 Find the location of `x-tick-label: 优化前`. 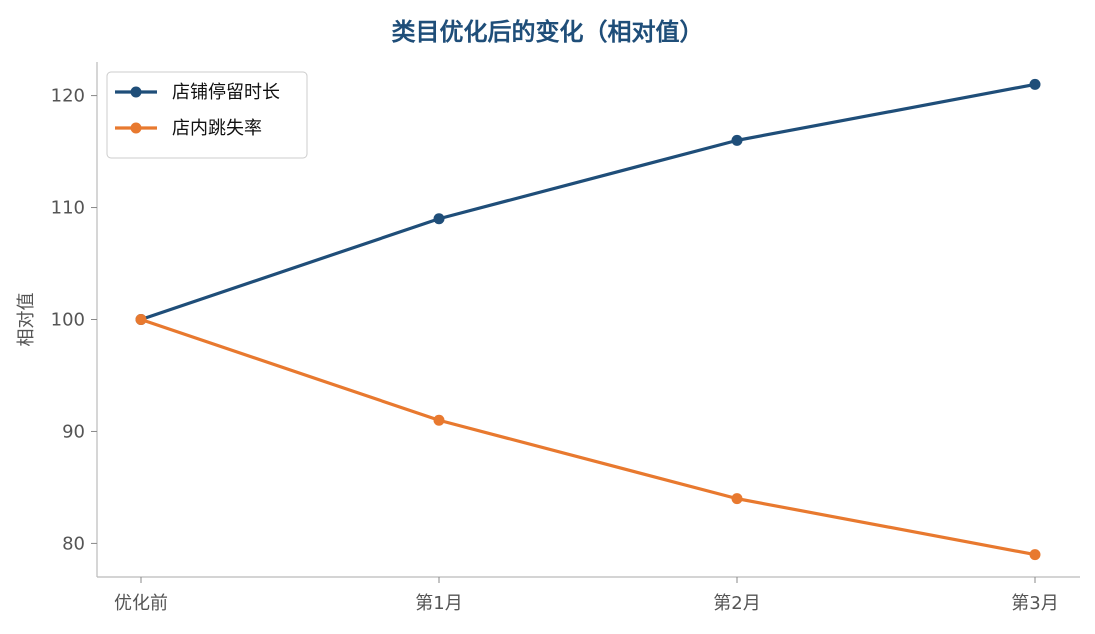

x-tick-label: 优化前 is located at coordinates (141, 603).